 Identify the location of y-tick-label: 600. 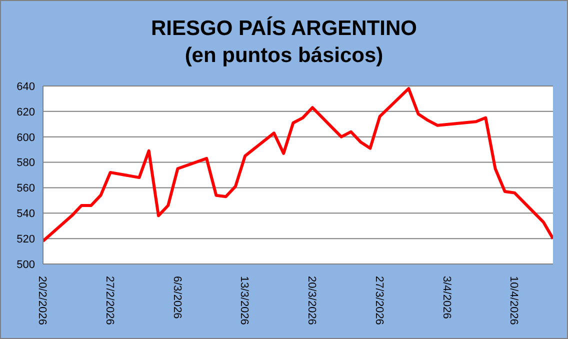
(25, 138).